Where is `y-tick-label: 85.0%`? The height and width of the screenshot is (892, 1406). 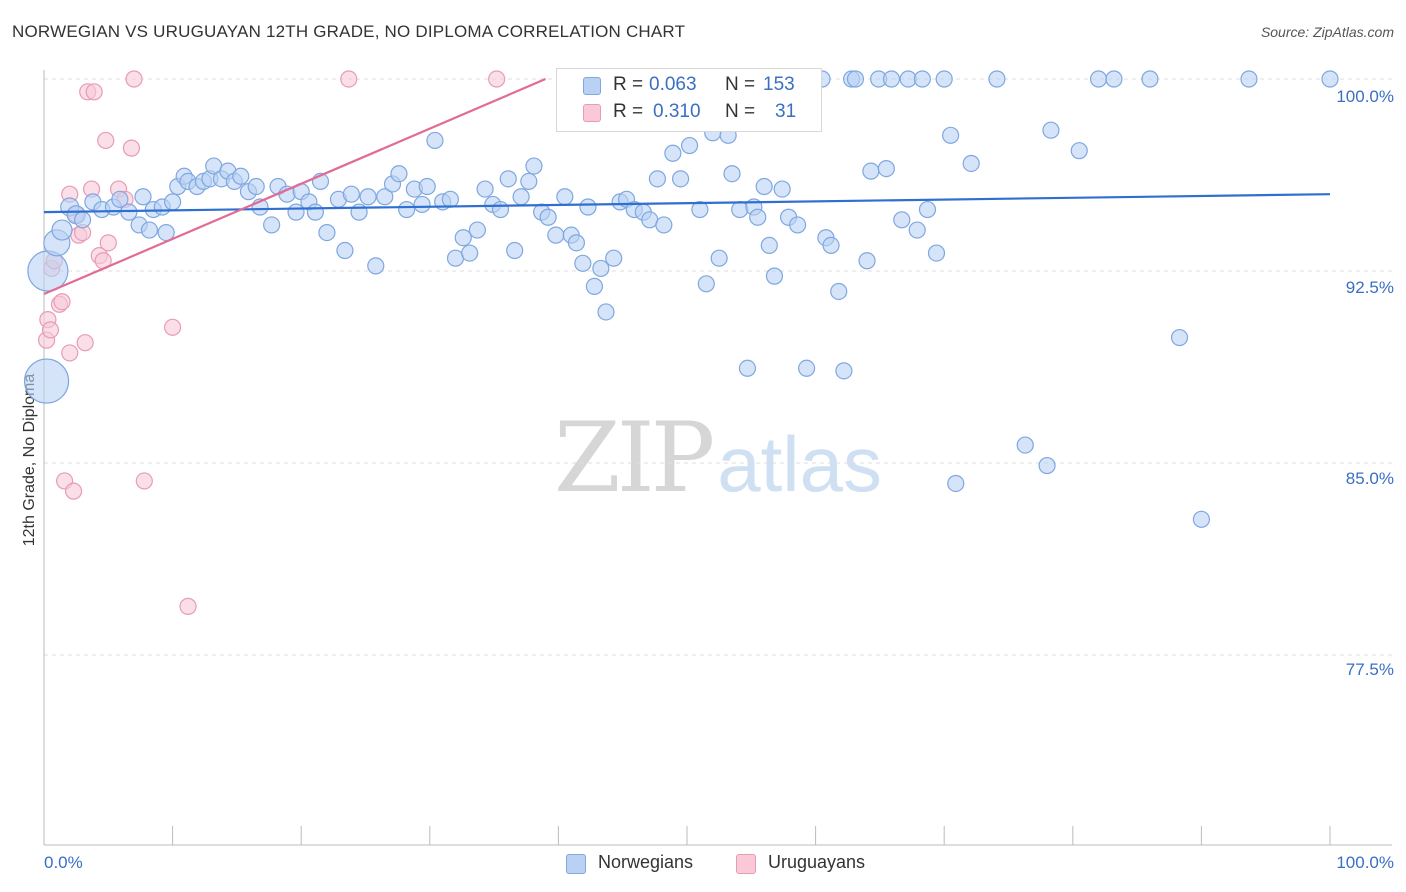
y-tick-label: 85.0% is located at coordinates (1369, 478).